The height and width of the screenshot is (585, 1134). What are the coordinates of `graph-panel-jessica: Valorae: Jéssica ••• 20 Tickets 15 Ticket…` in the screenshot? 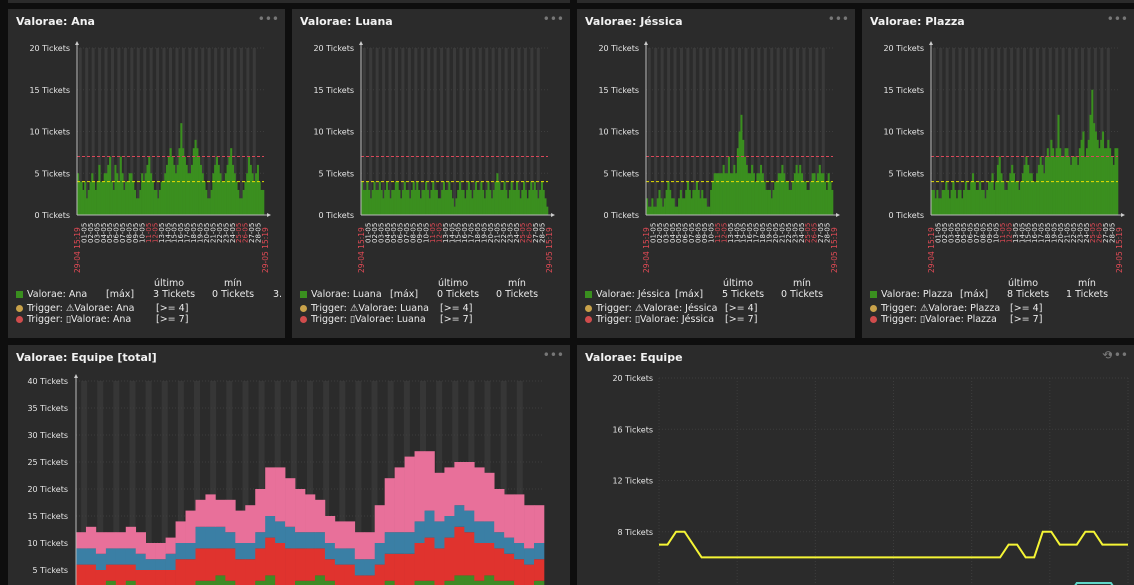 It's located at (716, 173).